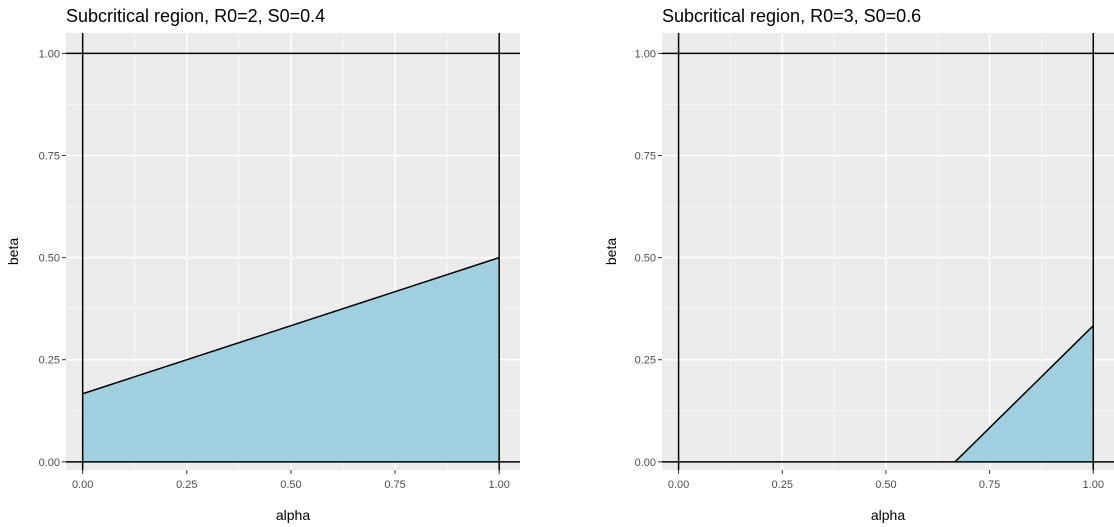 This screenshot has height=527, width=1114. What do you see at coordinates (195, 16) in the screenshot?
I see `chart-title: Subcritical region, R0=2, S0=0.4` at bounding box center [195, 16].